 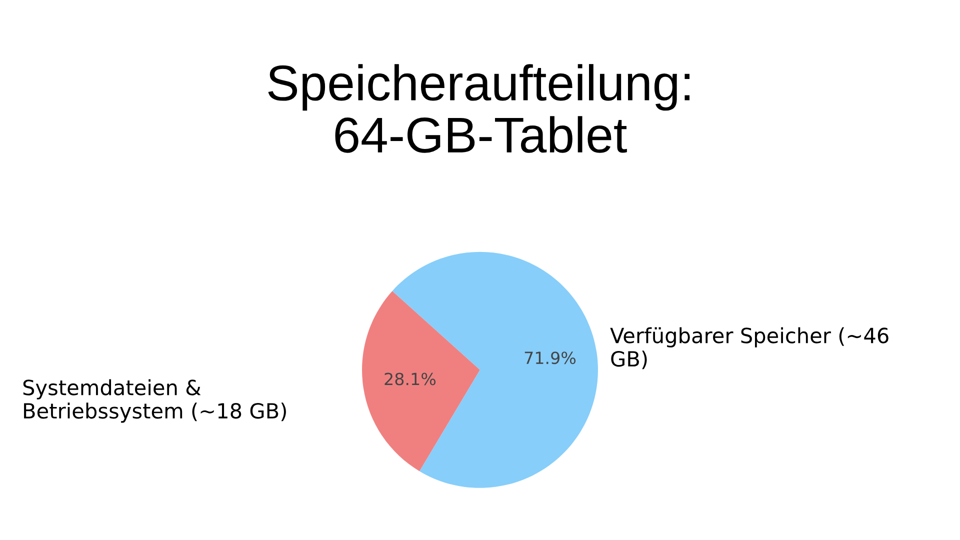 What do you see at coordinates (410, 379) in the screenshot?
I see `data-label: 28.1%` at bounding box center [410, 379].